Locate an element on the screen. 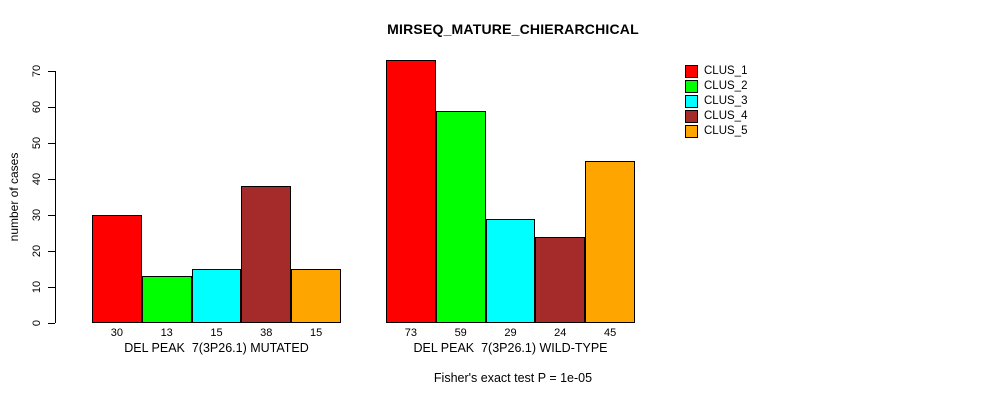 Image resolution: width=990 pixels, height=400 pixels. y-axis-tick-label: 10 is located at coordinates (37, 287).